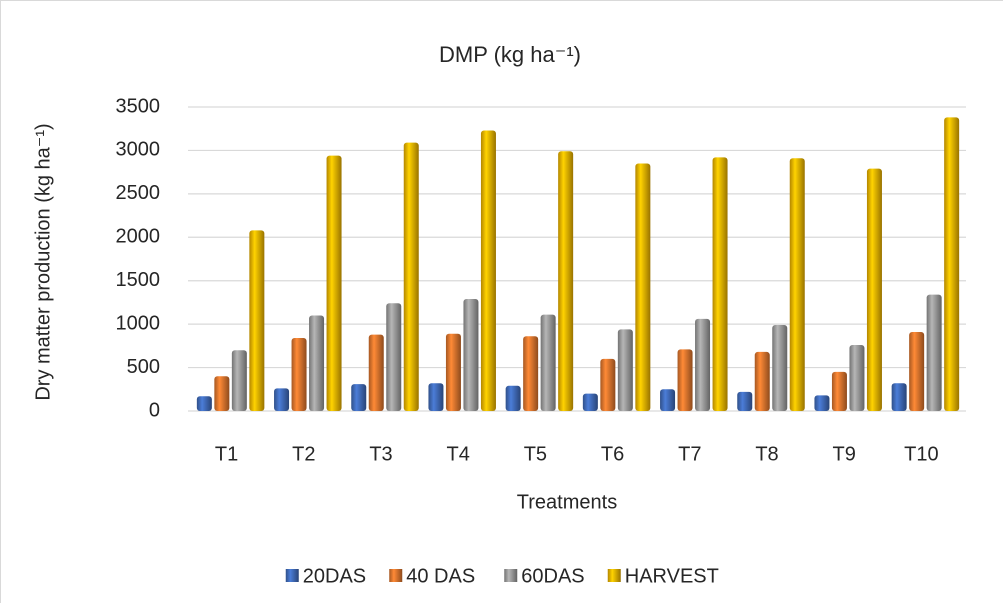 The height and width of the screenshot is (603, 1003). I want to click on x-tick-label: T6, so click(612, 454).